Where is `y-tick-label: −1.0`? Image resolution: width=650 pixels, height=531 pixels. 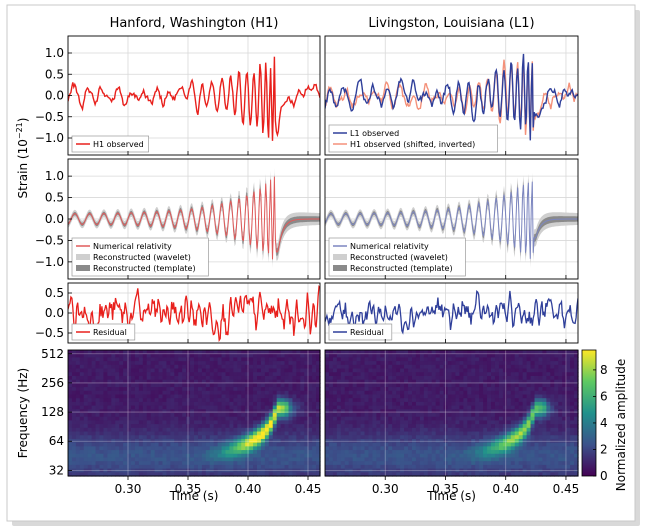 y-tick-label: −1.0 is located at coordinates (49, 262).